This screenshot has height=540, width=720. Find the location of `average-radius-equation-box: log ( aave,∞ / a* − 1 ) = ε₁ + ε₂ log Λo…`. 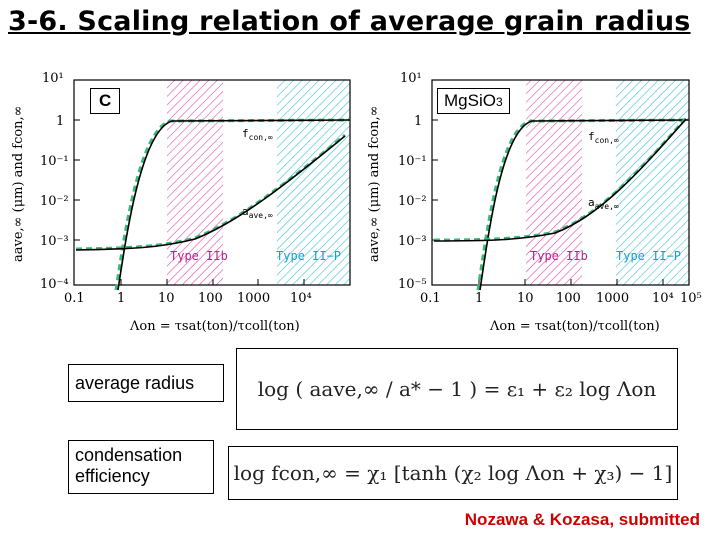

average-radius-equation-box: log ( aave,∞ / a* − 1 ) = ε₁ + ε₂ log Λo… is located at coordinates (457, 389).